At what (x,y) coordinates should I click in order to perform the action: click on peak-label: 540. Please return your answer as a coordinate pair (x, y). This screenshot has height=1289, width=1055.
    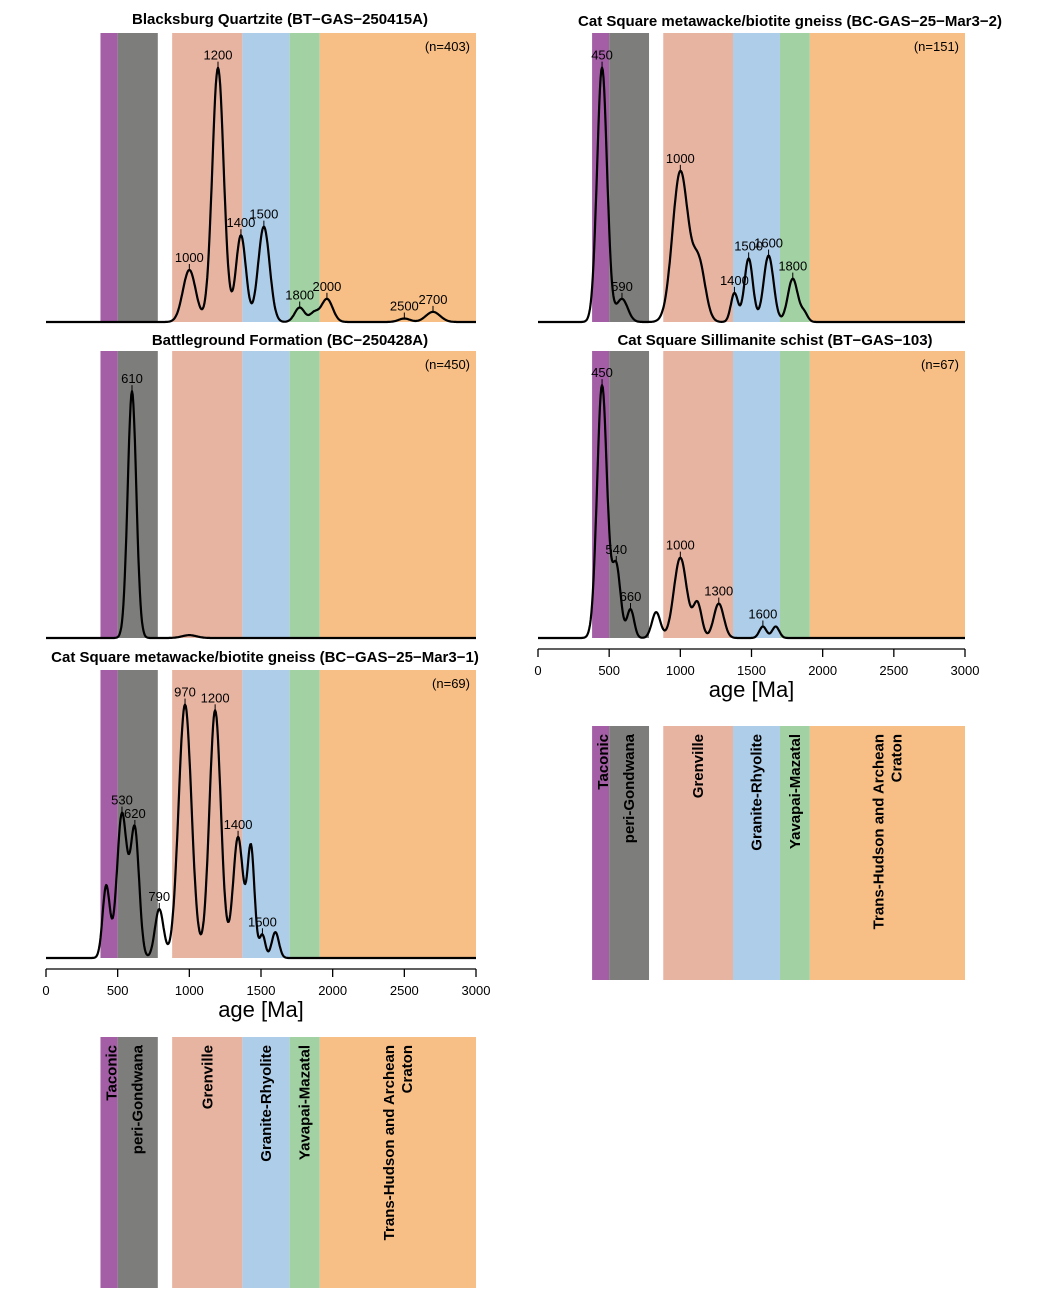
    Looking at the image, I should click on (616, 549).